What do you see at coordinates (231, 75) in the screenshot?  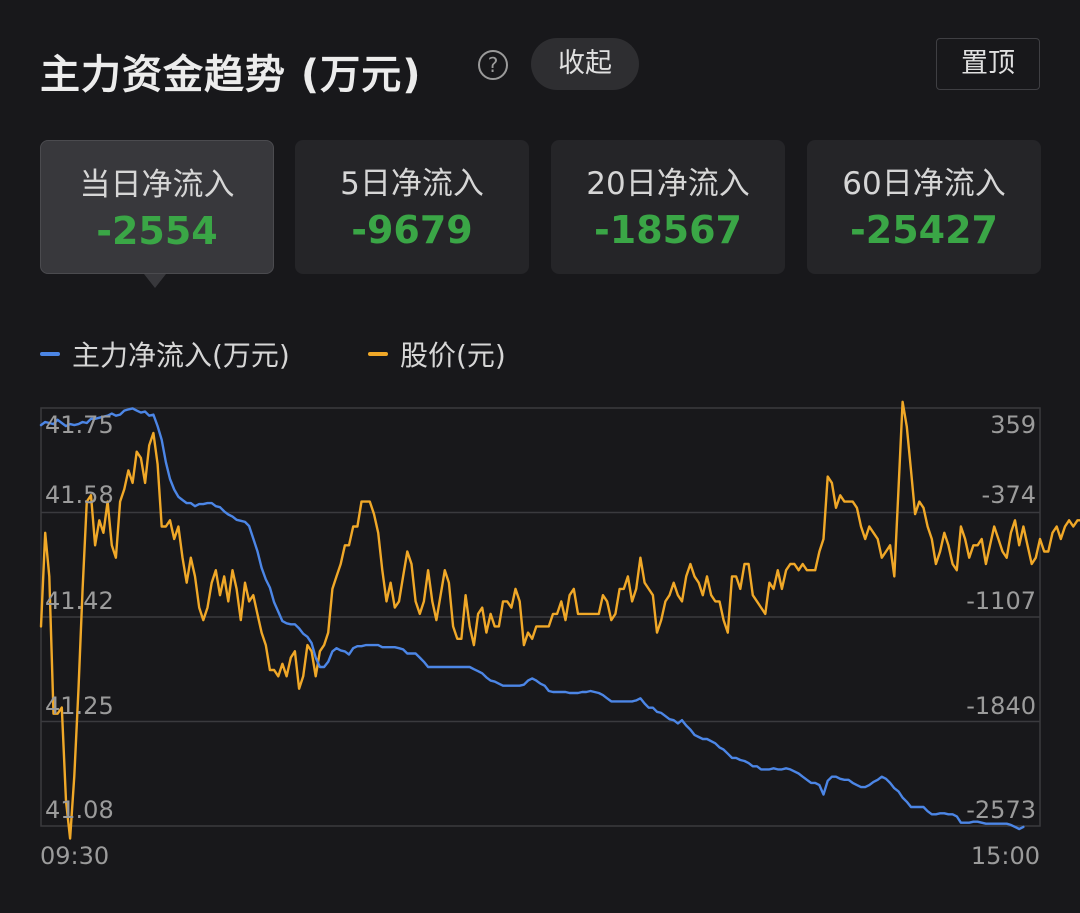 I see `page-title: 主力资金趋势 (万元)` at bounding box center [231, 75].